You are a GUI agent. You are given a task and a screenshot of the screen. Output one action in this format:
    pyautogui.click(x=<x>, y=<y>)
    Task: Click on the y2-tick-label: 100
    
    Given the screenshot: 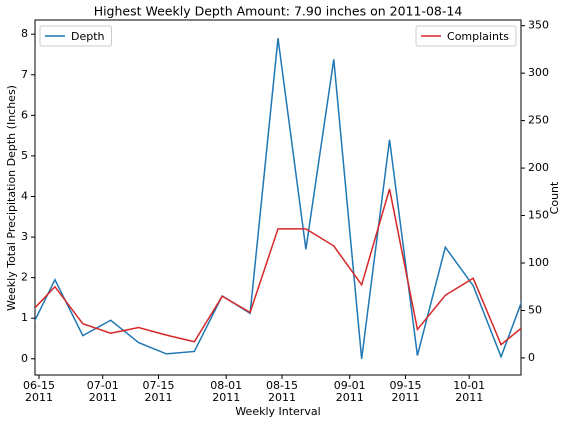 What is the action you would take?
    pyautogui.click(x=538, y=262)
    